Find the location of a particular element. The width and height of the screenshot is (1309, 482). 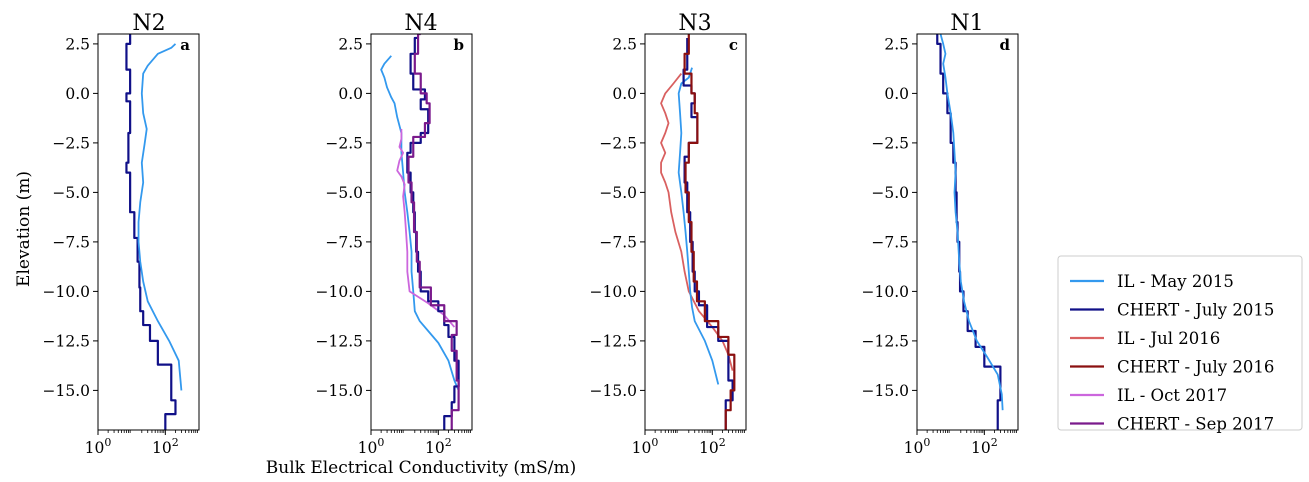

panel-title-n1: N1 is located at coordinates (966, 23).